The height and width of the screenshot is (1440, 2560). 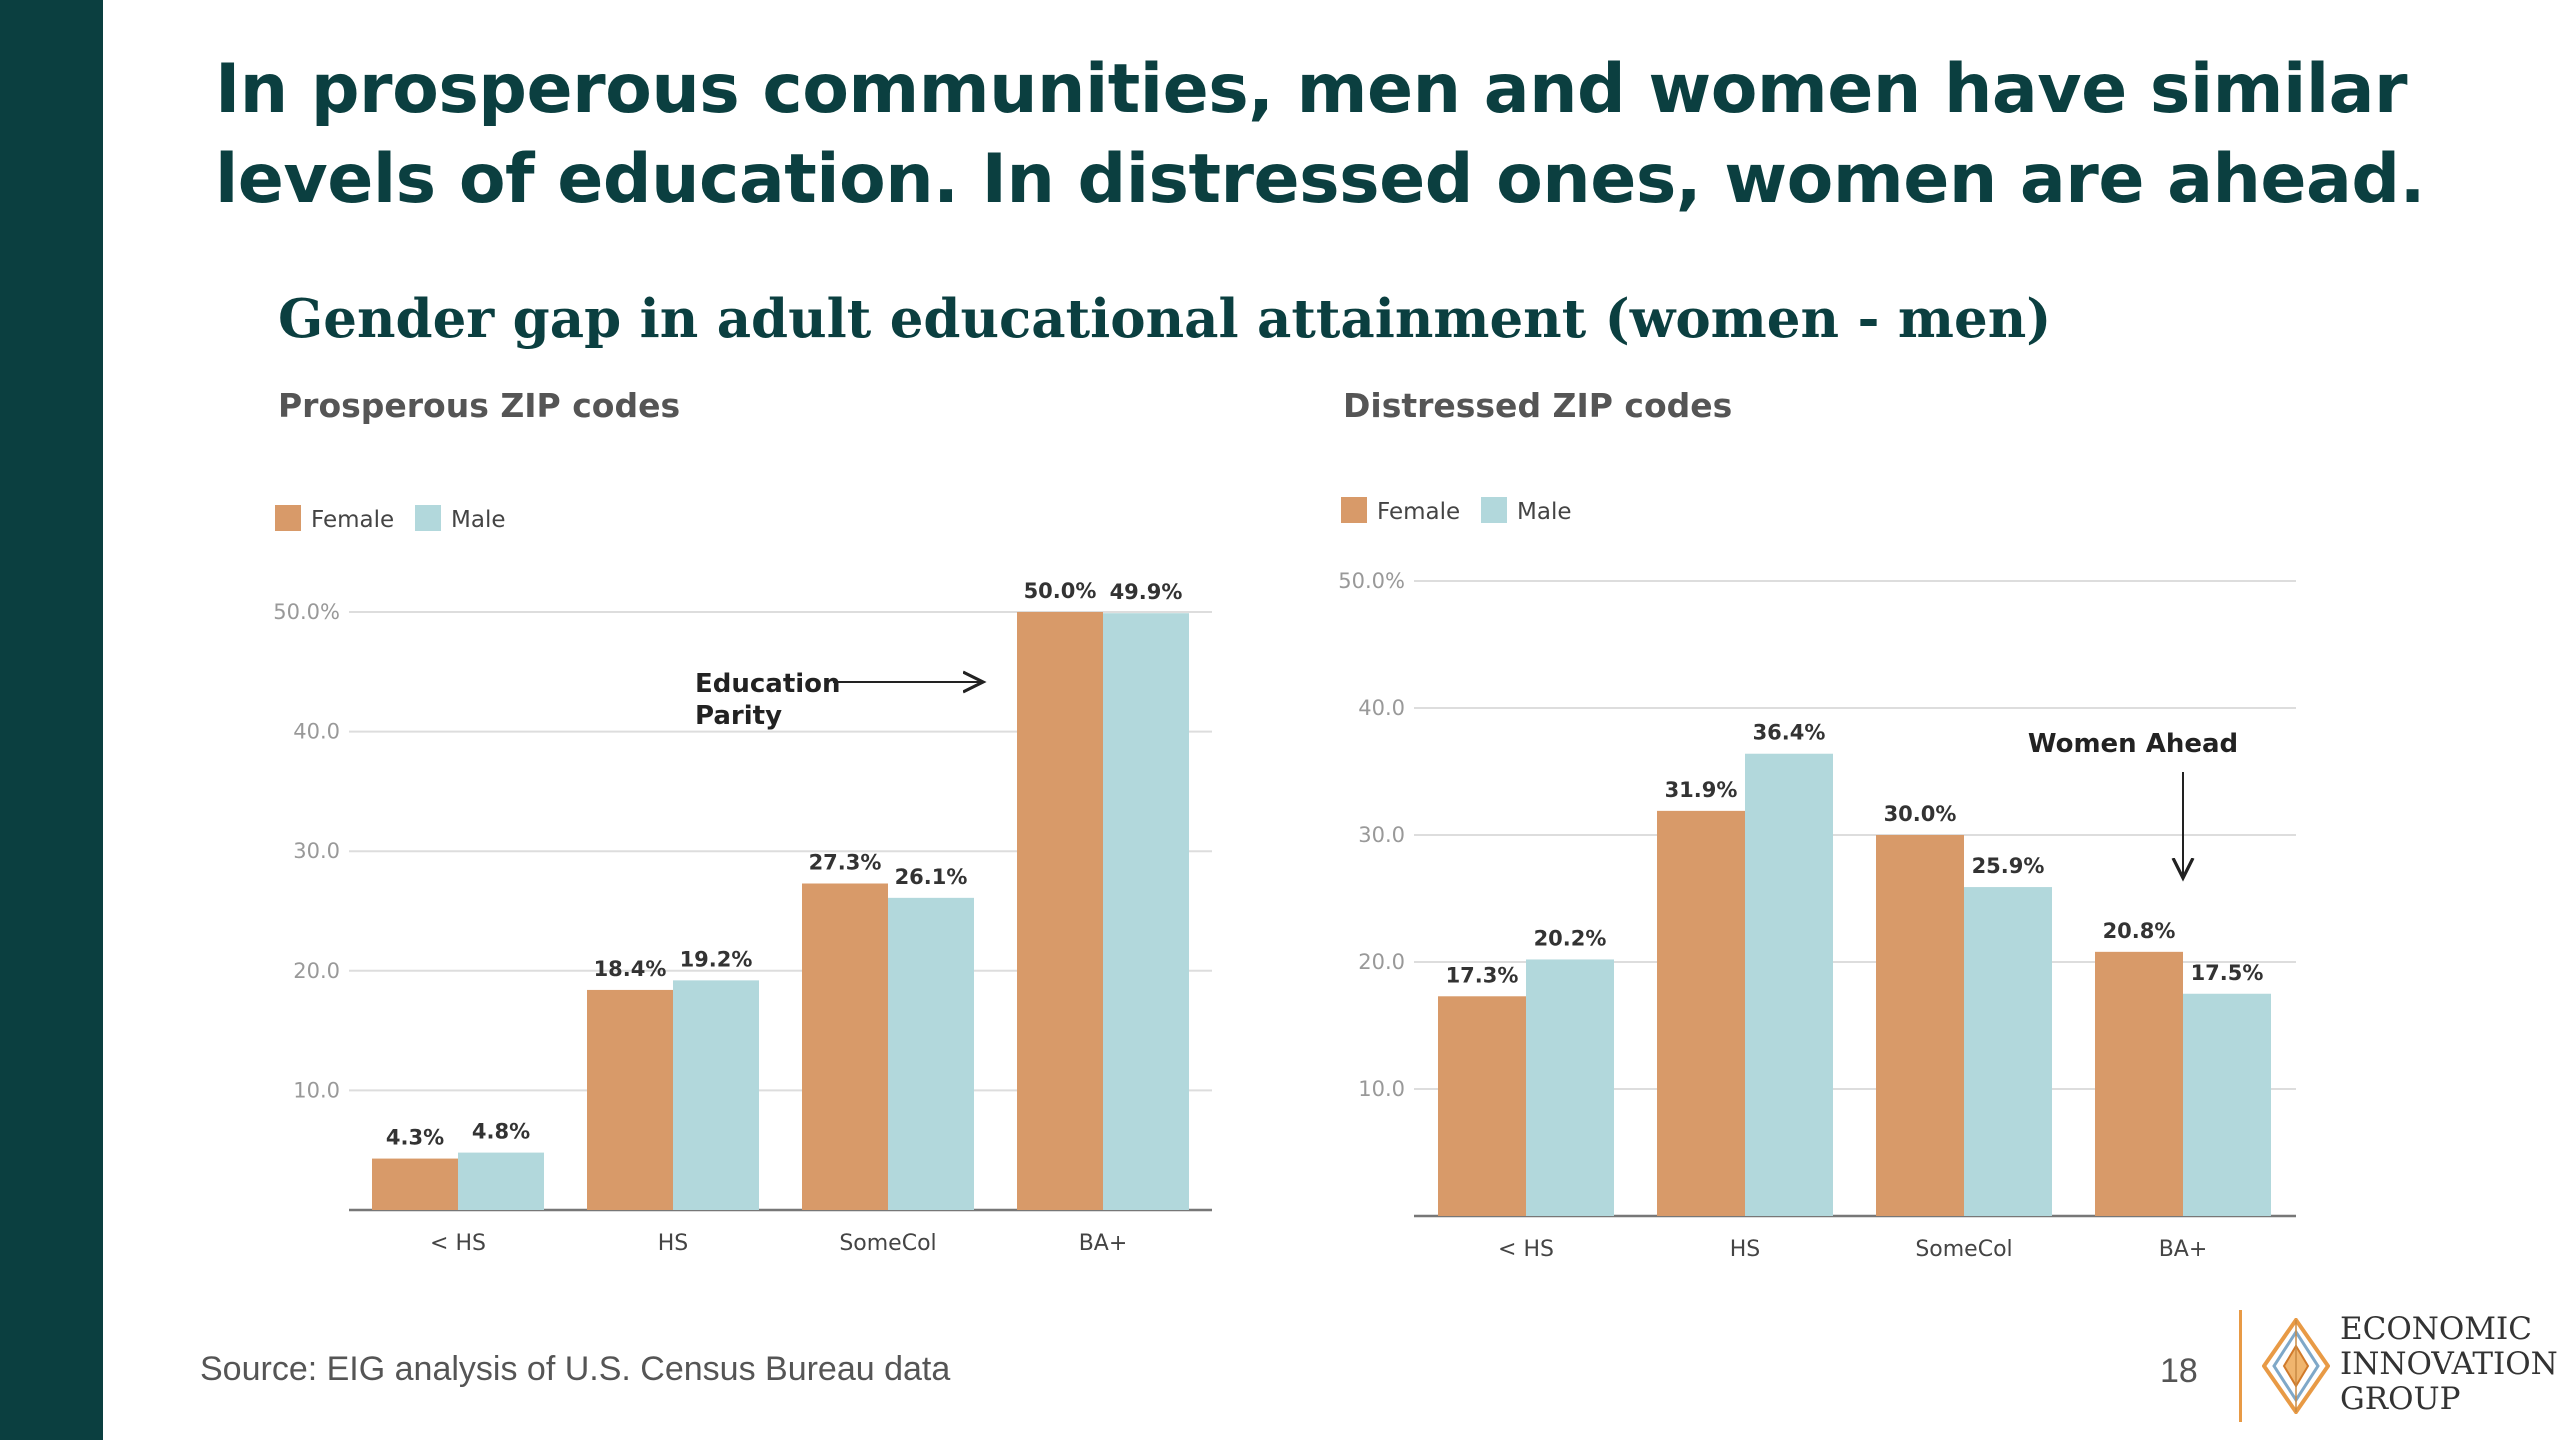 I want to click on data-label: 19.2%, so click(x=716, y=959).